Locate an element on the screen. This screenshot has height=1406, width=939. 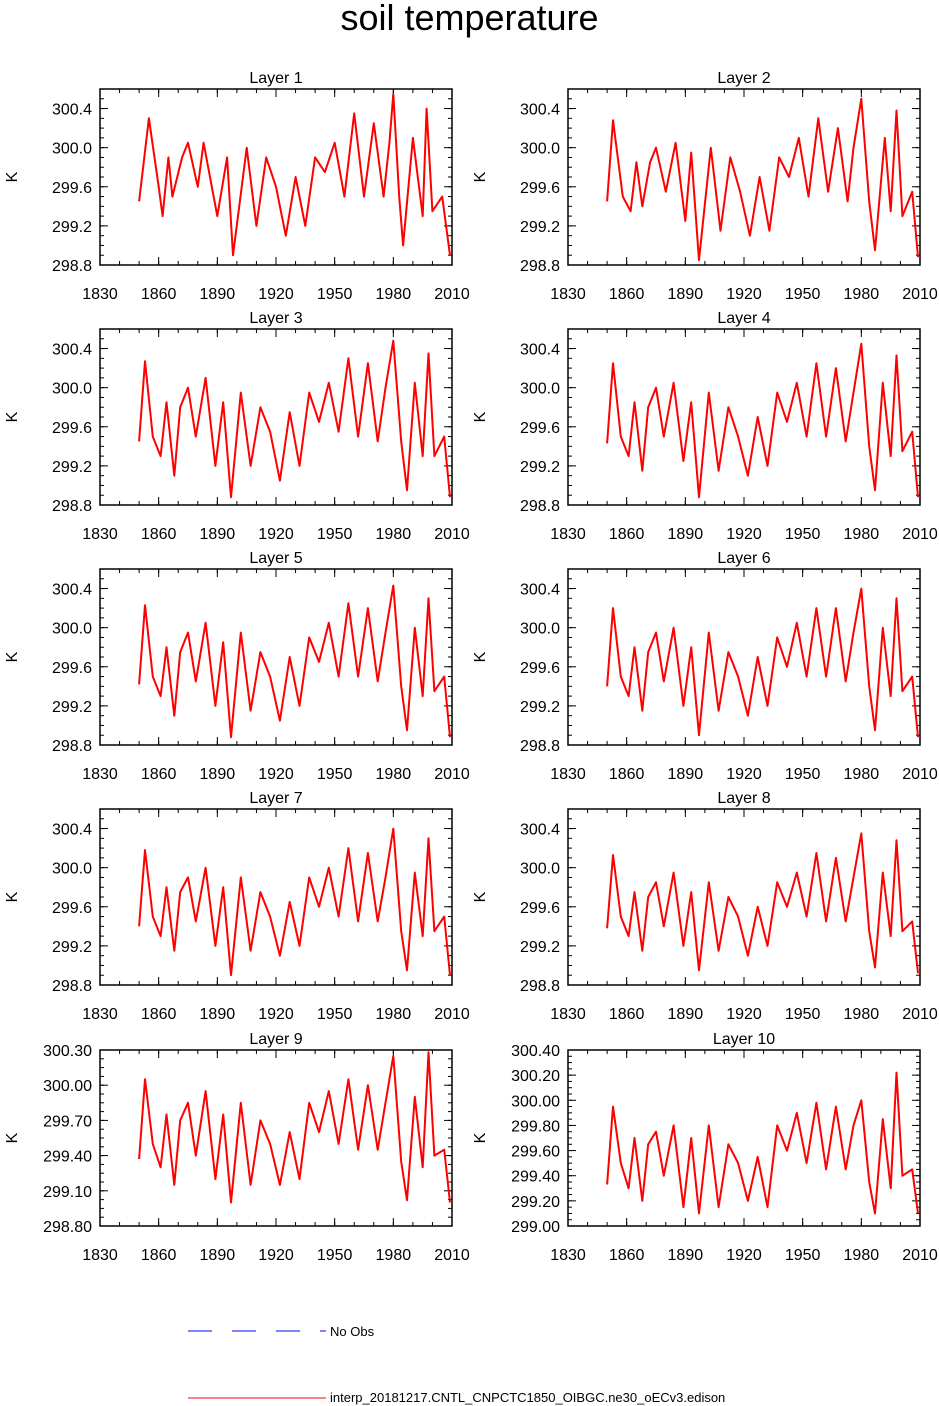
y-tick-label: 299.10 is located at coordinates (67, 1192).